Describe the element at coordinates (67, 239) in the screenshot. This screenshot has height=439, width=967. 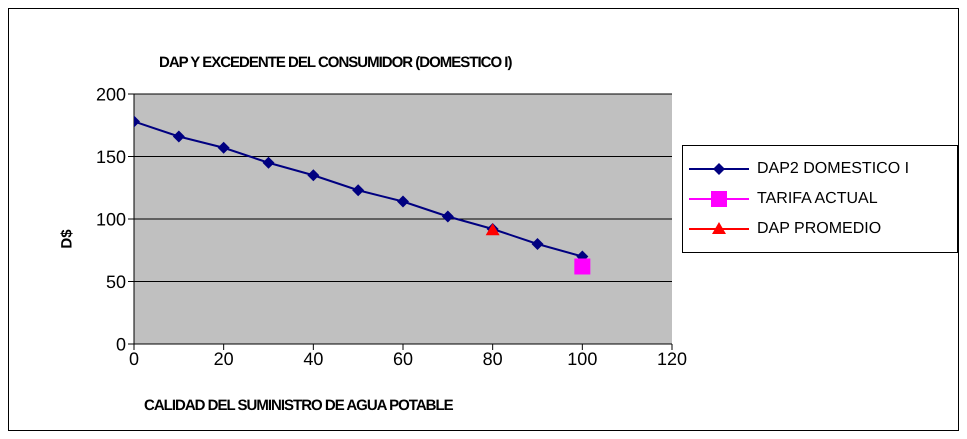
I see `y-axis-title: D$` at that location.